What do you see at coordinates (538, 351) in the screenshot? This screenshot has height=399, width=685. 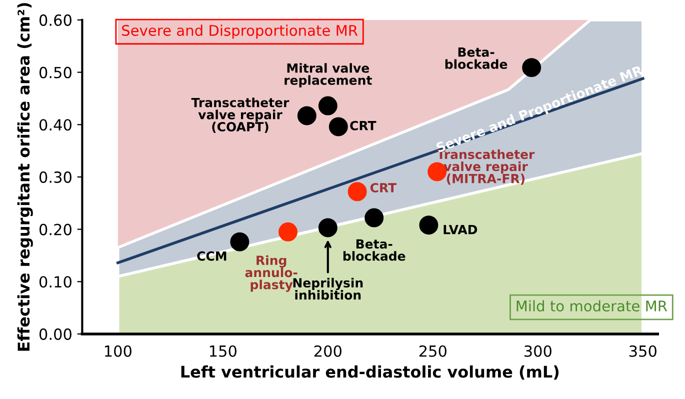 I see `x-tick-label: 300` at bounding box center [538, 351].